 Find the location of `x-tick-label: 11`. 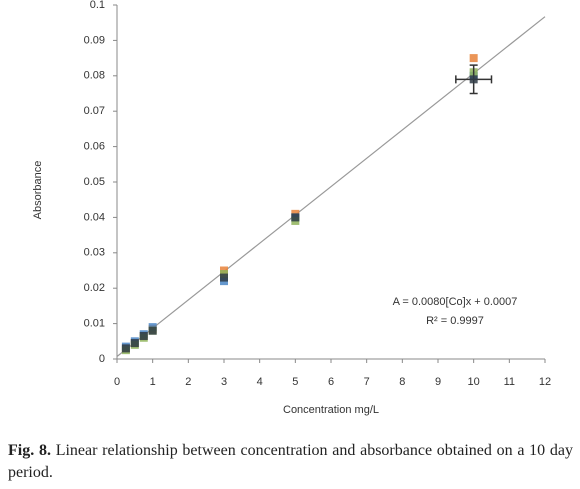

x-tick-label: 11 is located at coordinates (509, 382).